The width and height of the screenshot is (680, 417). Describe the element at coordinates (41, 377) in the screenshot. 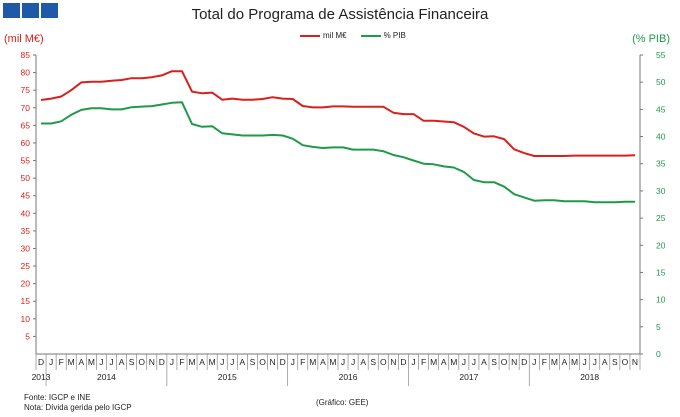

I see `year-tick-label: 2013` at that location.